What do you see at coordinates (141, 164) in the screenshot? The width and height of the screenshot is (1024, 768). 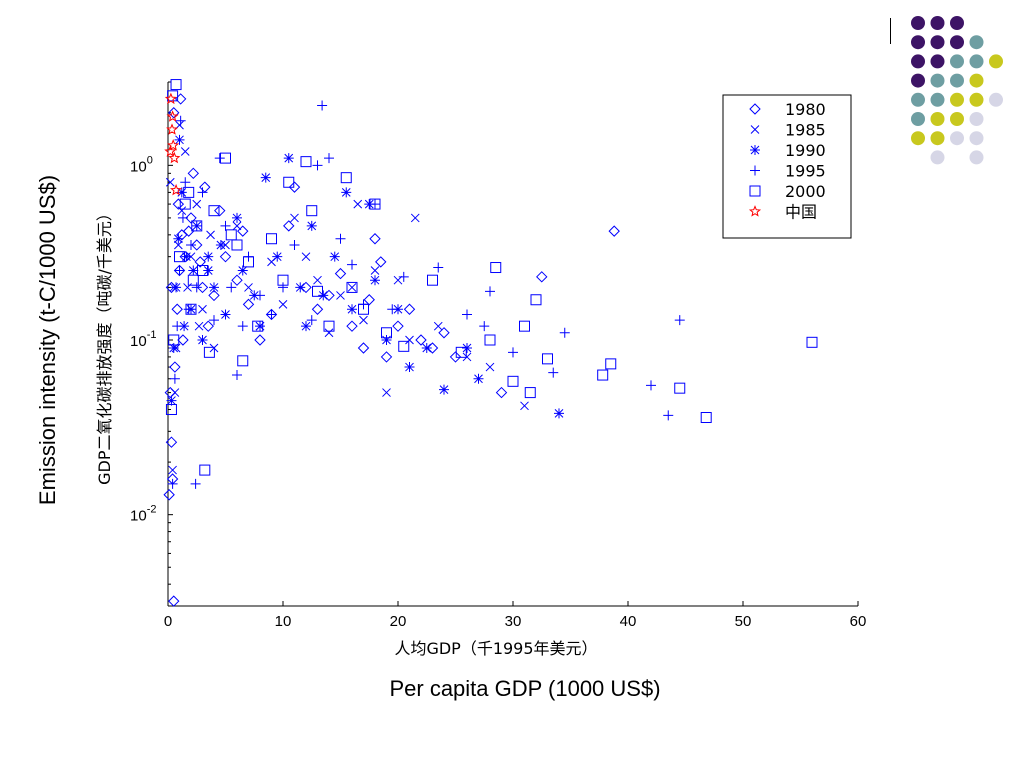 I see `y-tick-label: 100` at bounding box center [141, 164].